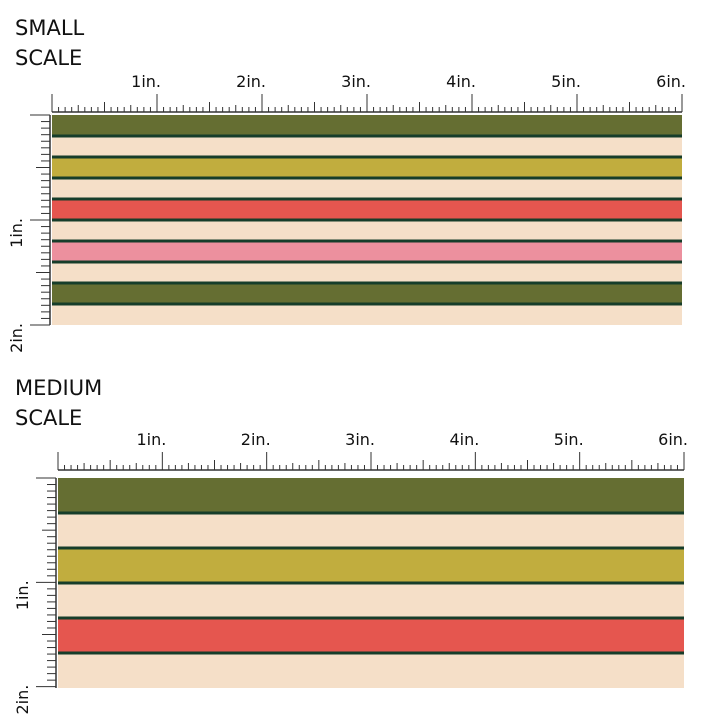 Image resolution: width=720 pixels, height=720 pixels. I want to click on scale-title: SMALL, so click(50, 28).